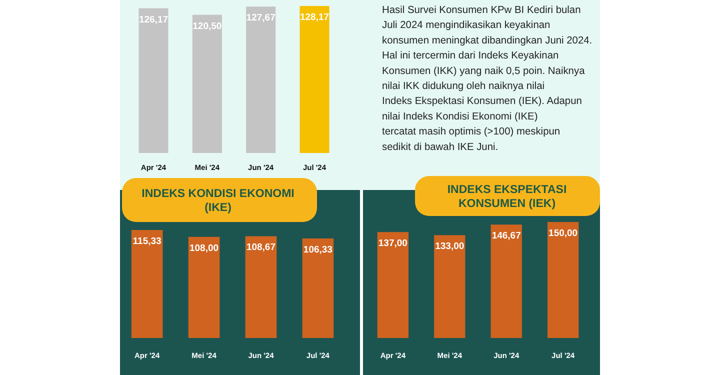 The height and width of the screenshot is (375, 719). I want to click on chart-title: INDEKS EKSPEKTASI KONSUMEN (IEK), so click(507, 197).